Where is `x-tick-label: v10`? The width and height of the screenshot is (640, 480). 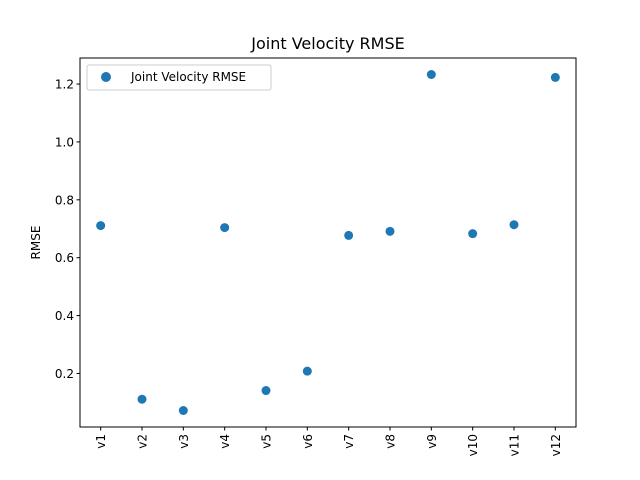 x-tick-label: v10 is located at coordinates (473, 445).